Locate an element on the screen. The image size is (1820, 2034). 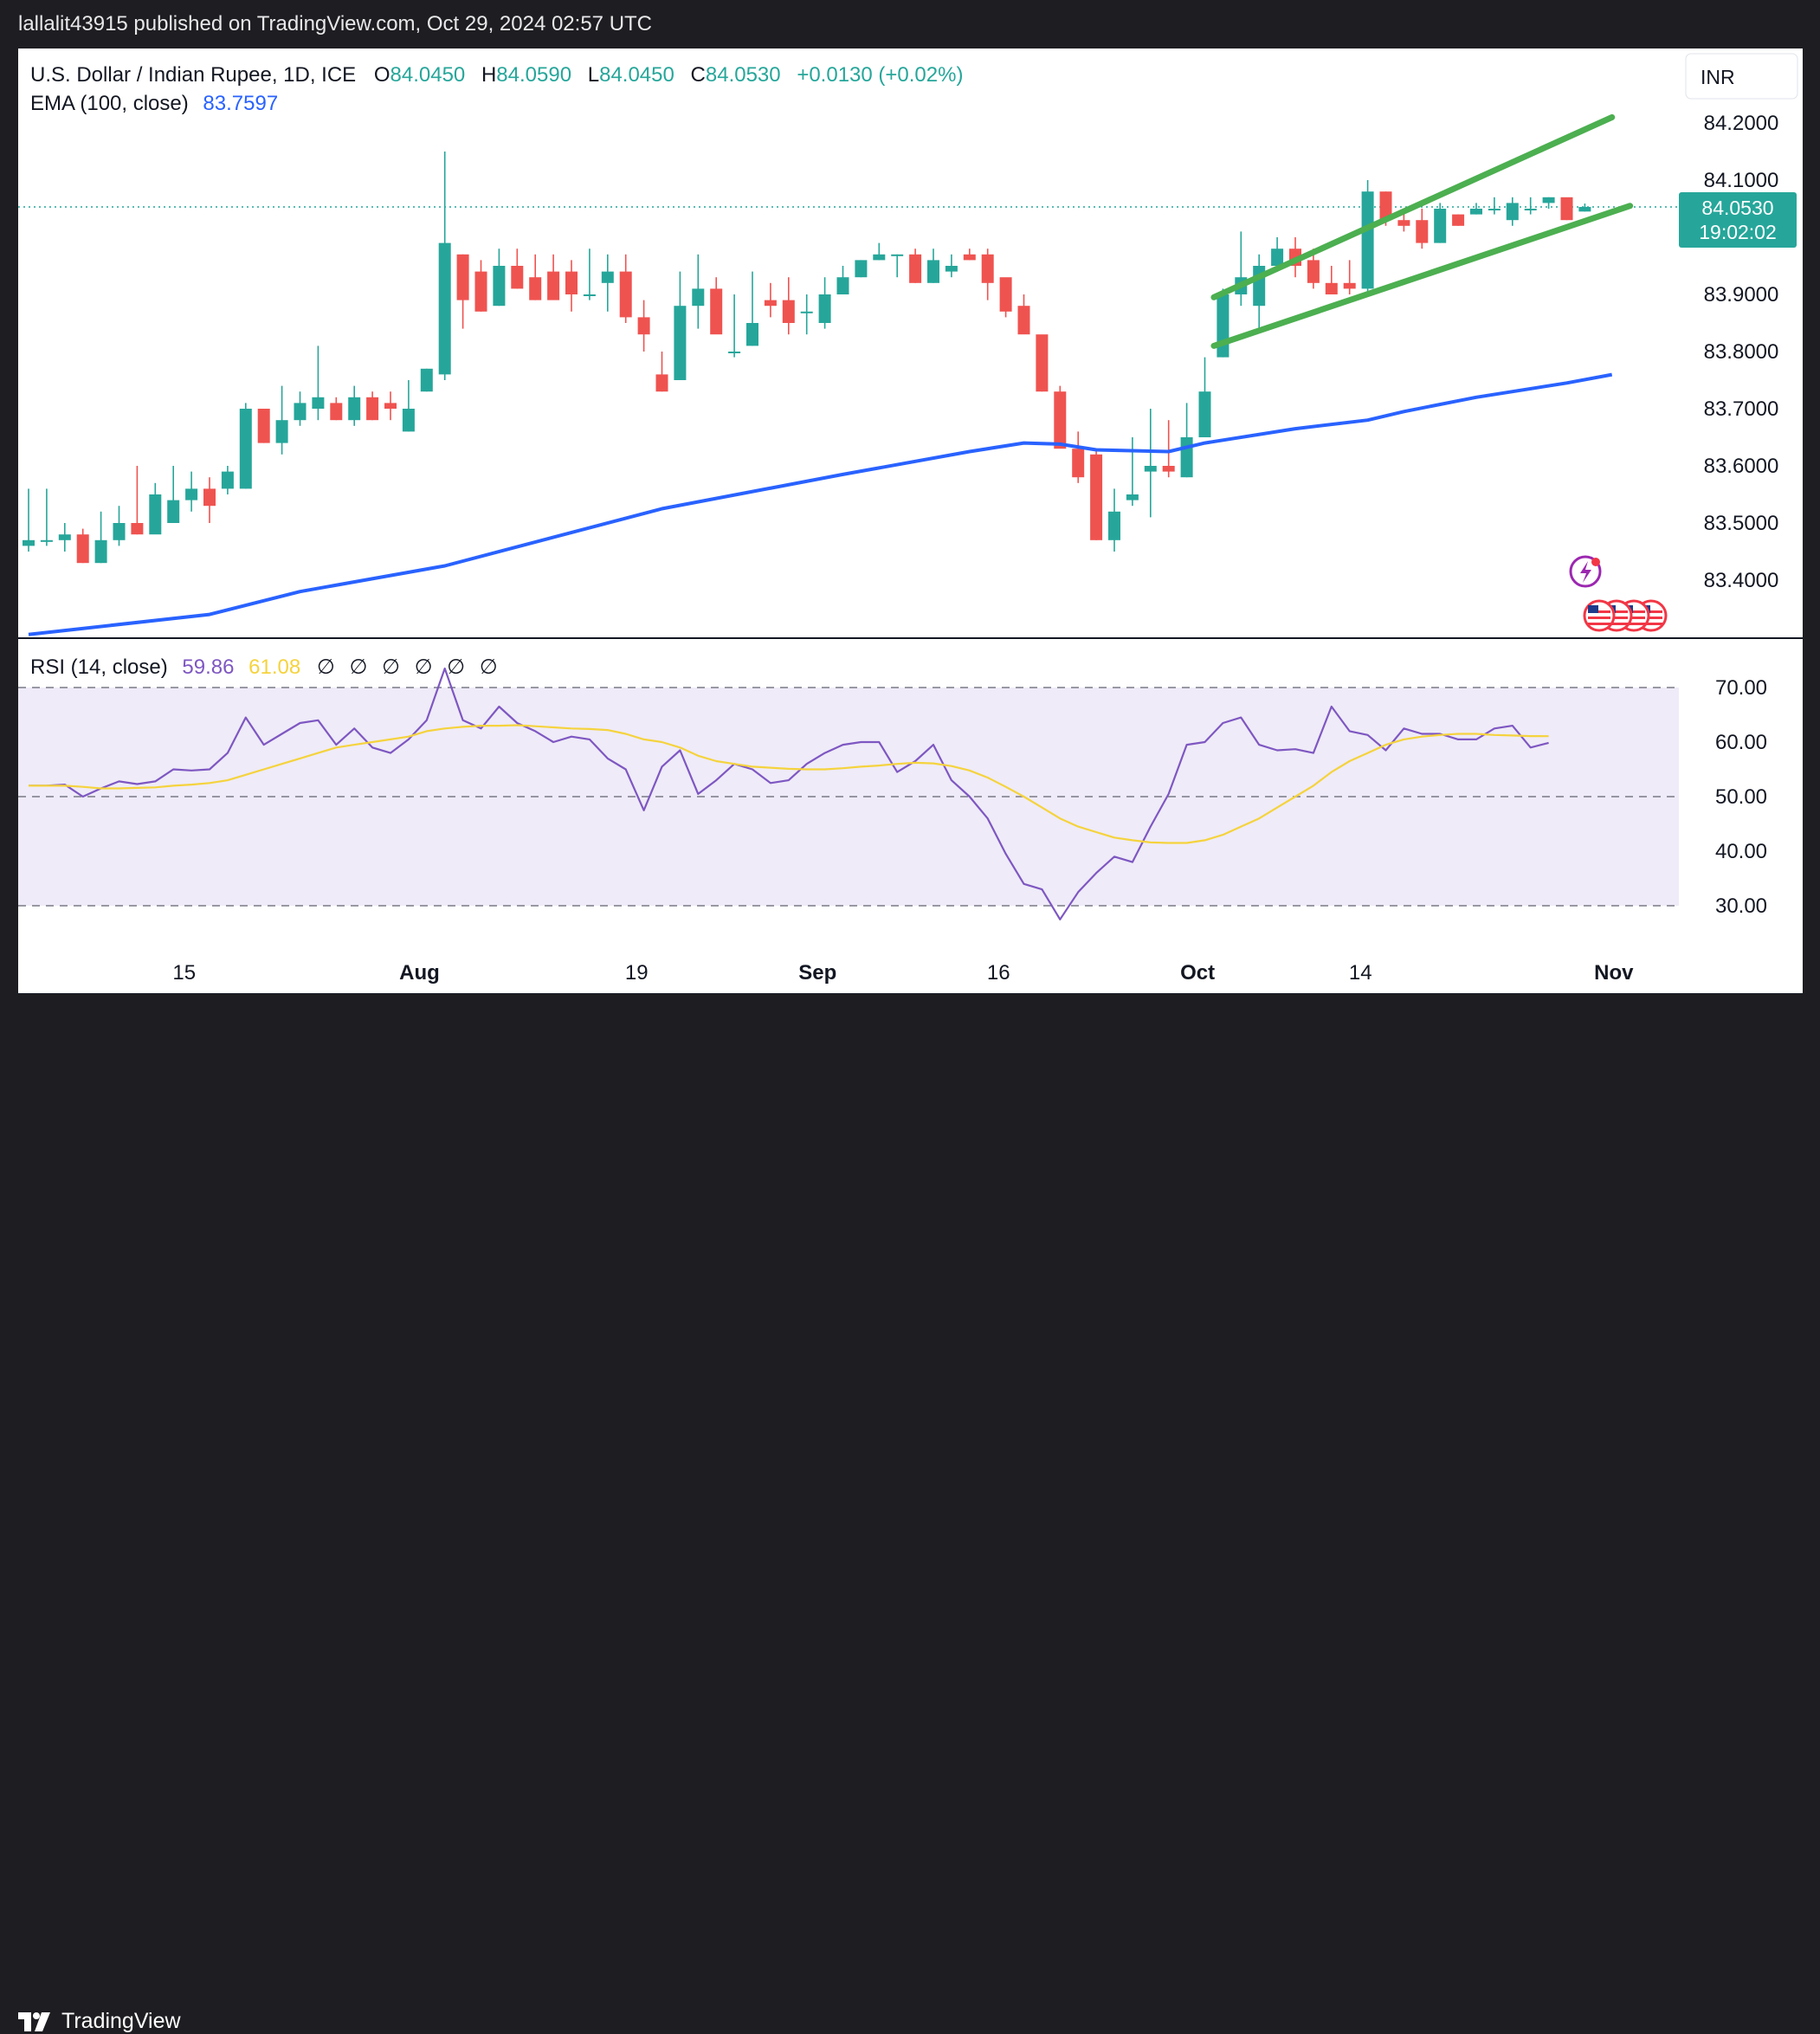
ema-100-line is located at coordinates (820, 504).